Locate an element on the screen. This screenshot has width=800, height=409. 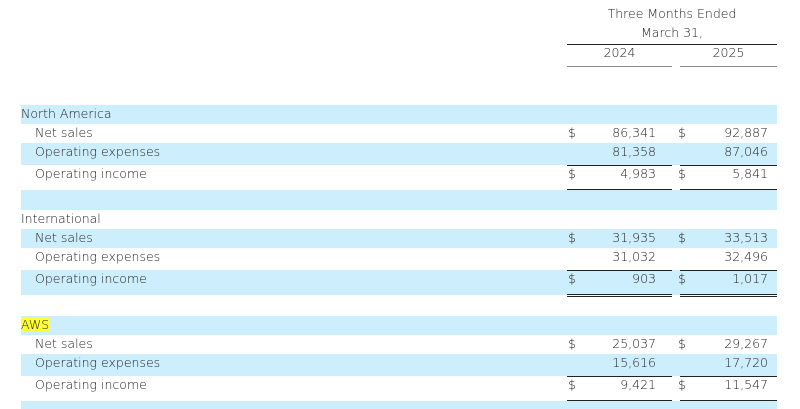
value-2025: 1,017 is located at coordinates (750, 278).